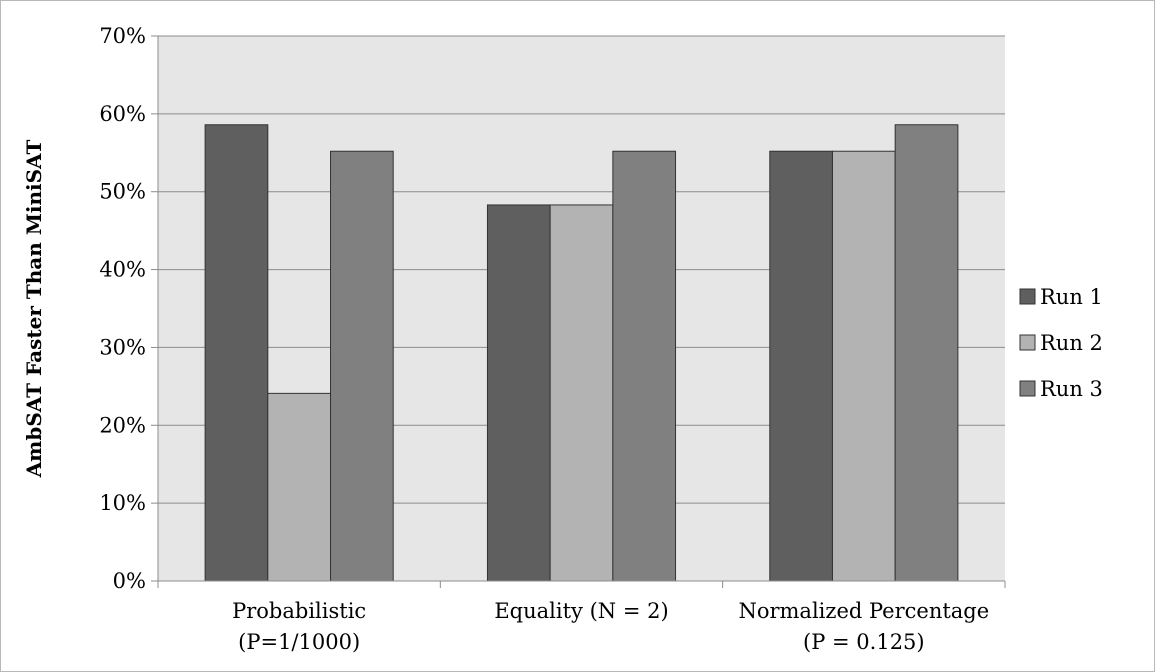 The height and width of the screenshot is (672, 1155). I want to click on y-tick-label: 0%, so click(129, 581).